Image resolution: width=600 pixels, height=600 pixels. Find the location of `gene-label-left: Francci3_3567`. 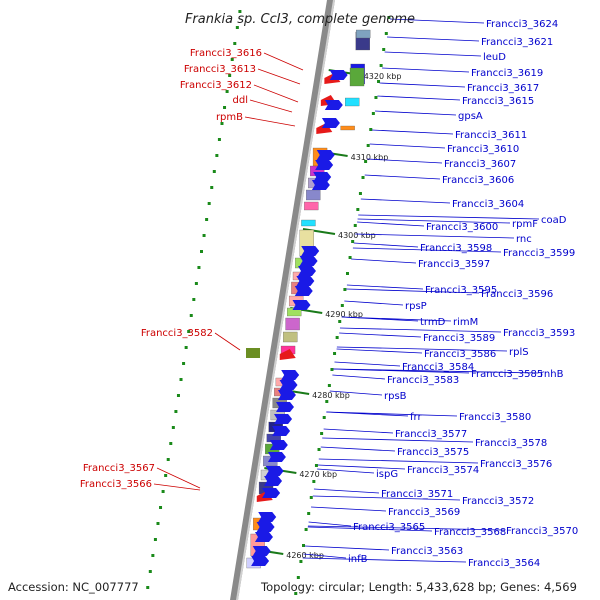

gene-label-left: Francci3_3567 is located at coordinates (119, 468).